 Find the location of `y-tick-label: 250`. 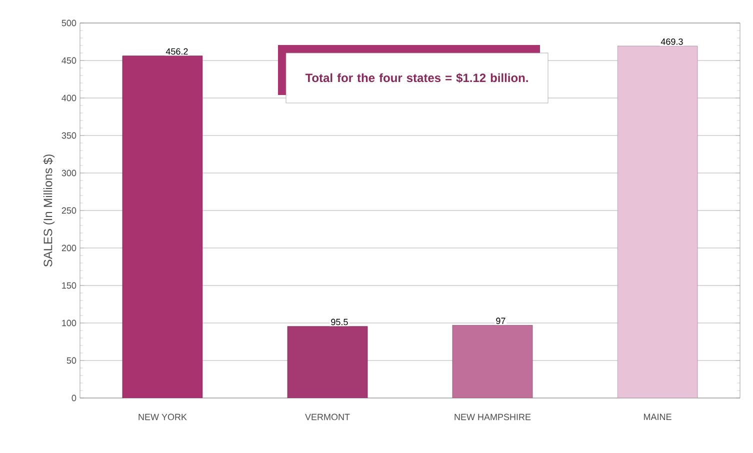

y-tick-label: 250 is located at coordinates (69, 210).